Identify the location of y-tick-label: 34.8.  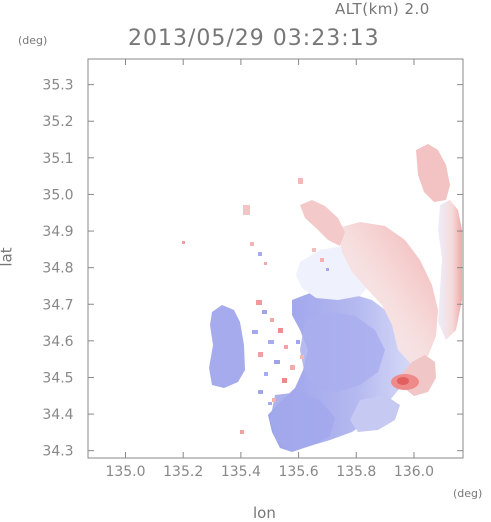
(57, 269).